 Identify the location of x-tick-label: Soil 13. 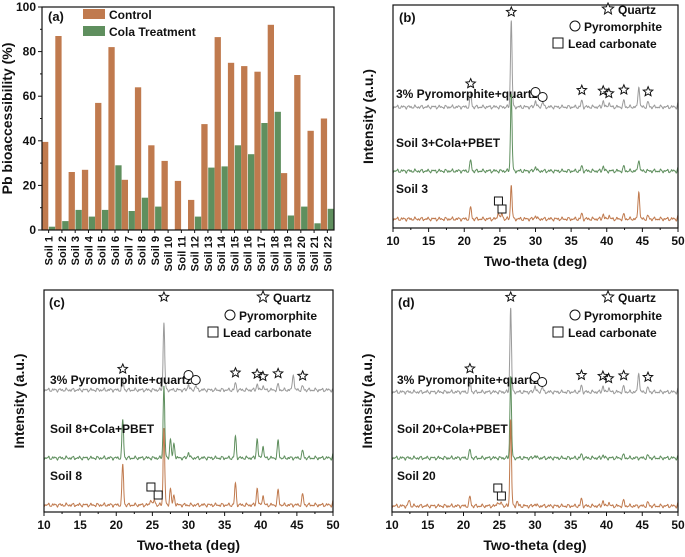
(209, 253).